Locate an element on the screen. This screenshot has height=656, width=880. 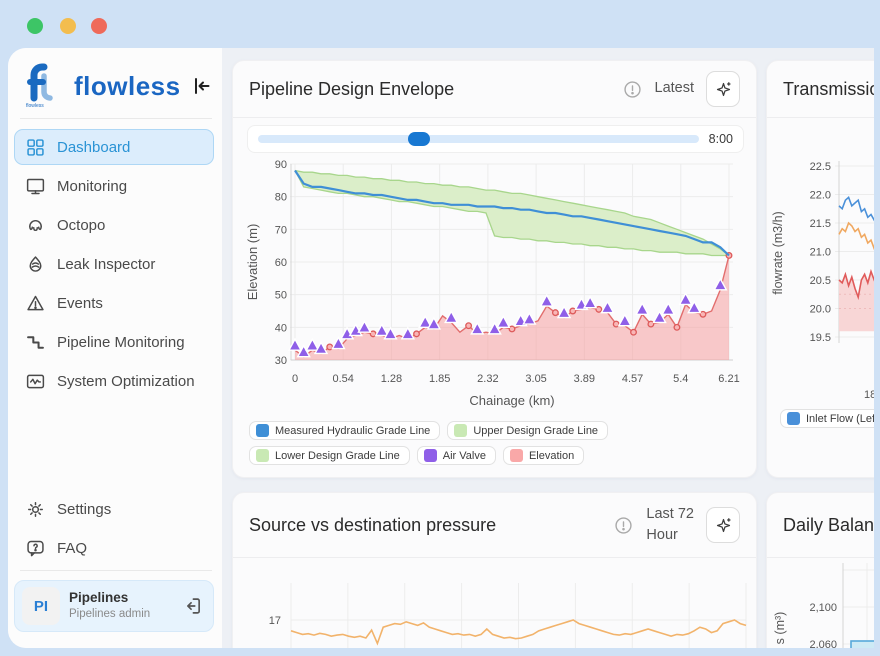
sidebar-item-label: System Optimization is located at coordinates (126, 381).